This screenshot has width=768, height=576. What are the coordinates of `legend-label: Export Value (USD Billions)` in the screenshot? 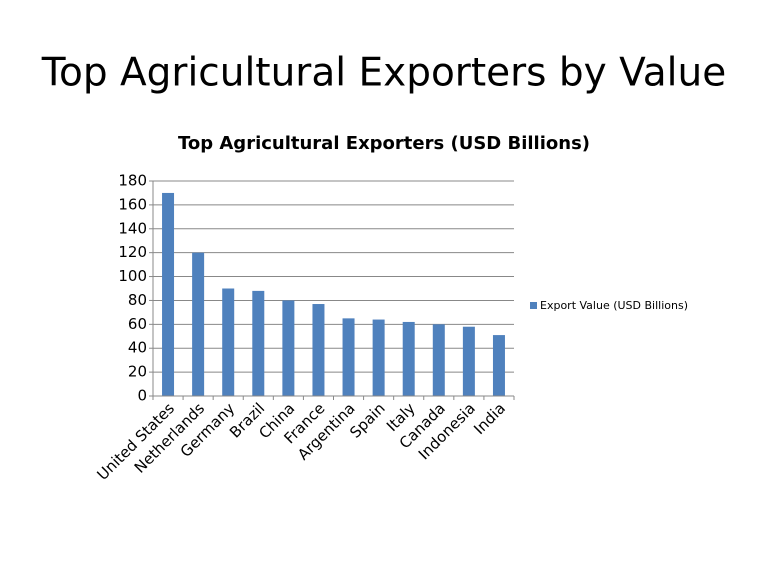 It's located at (614, 305).